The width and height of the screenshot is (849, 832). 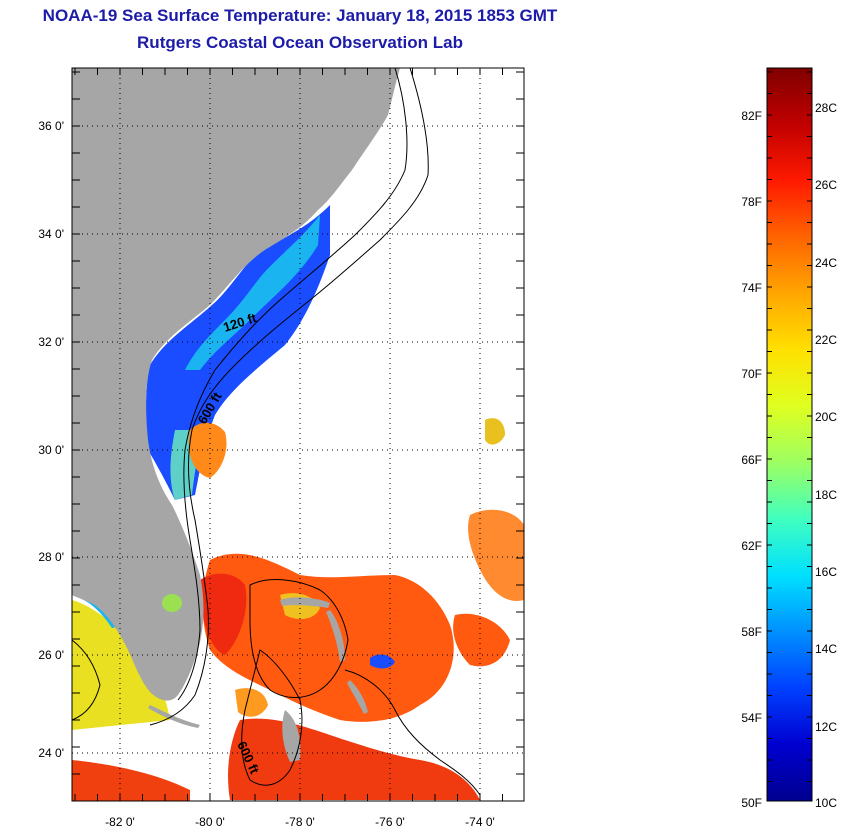 I want to click on colorbar-c-26: 26C, so click(x=826, y=185).